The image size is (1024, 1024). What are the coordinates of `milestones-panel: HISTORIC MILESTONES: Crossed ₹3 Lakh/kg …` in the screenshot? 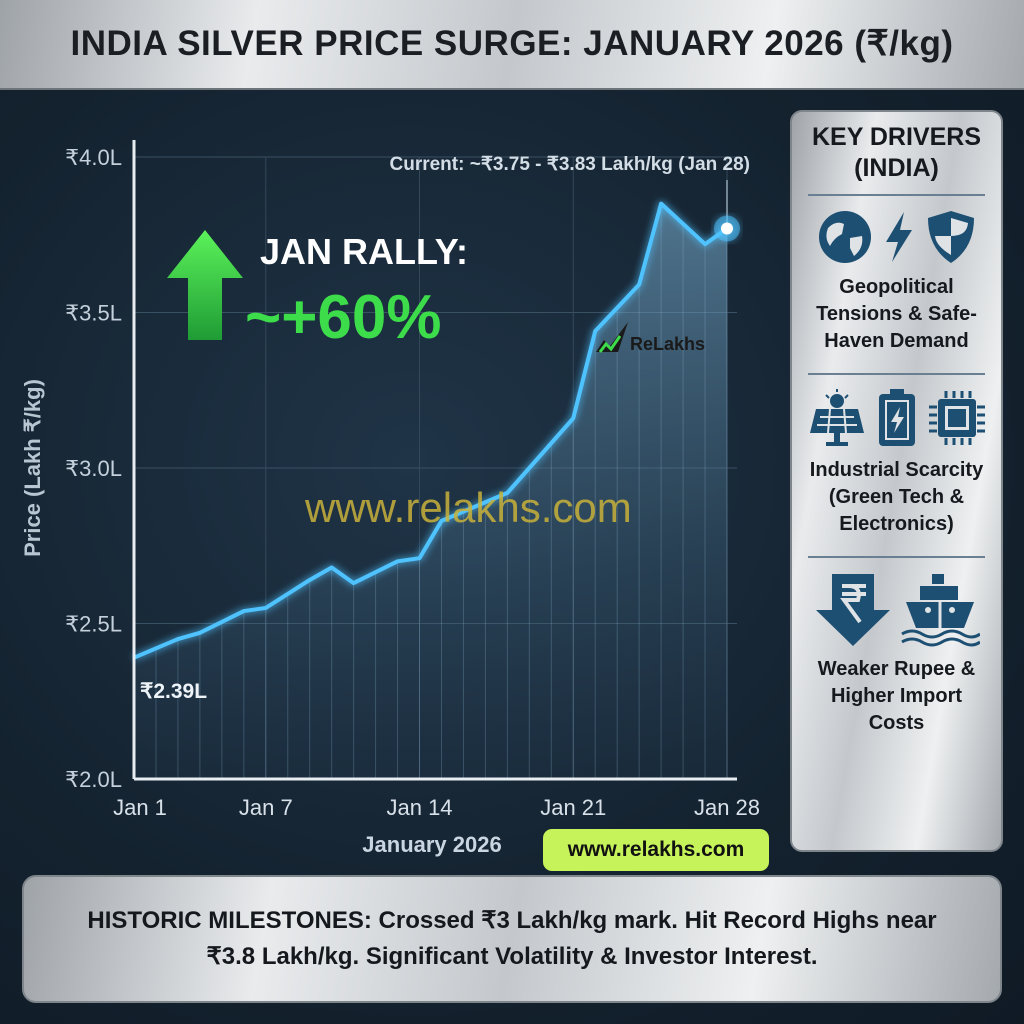 It's located at (512, 939).